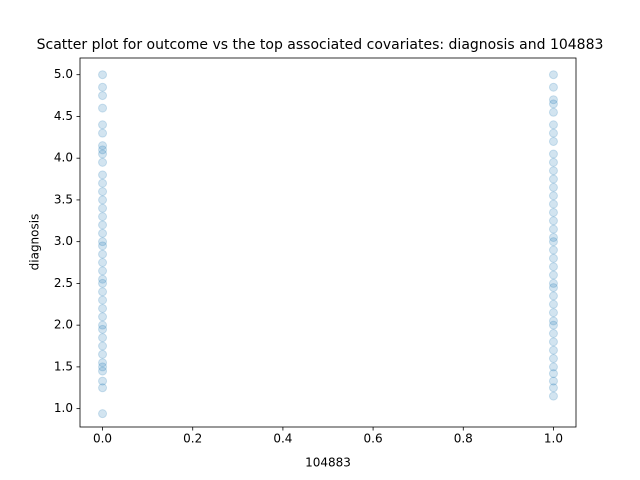 Image resolution: width=640 pixels, height=480 pixels. Describe the element at coordinates (282, 439) in the screenshot. I see `x-tick-label: 0.4` at that location.